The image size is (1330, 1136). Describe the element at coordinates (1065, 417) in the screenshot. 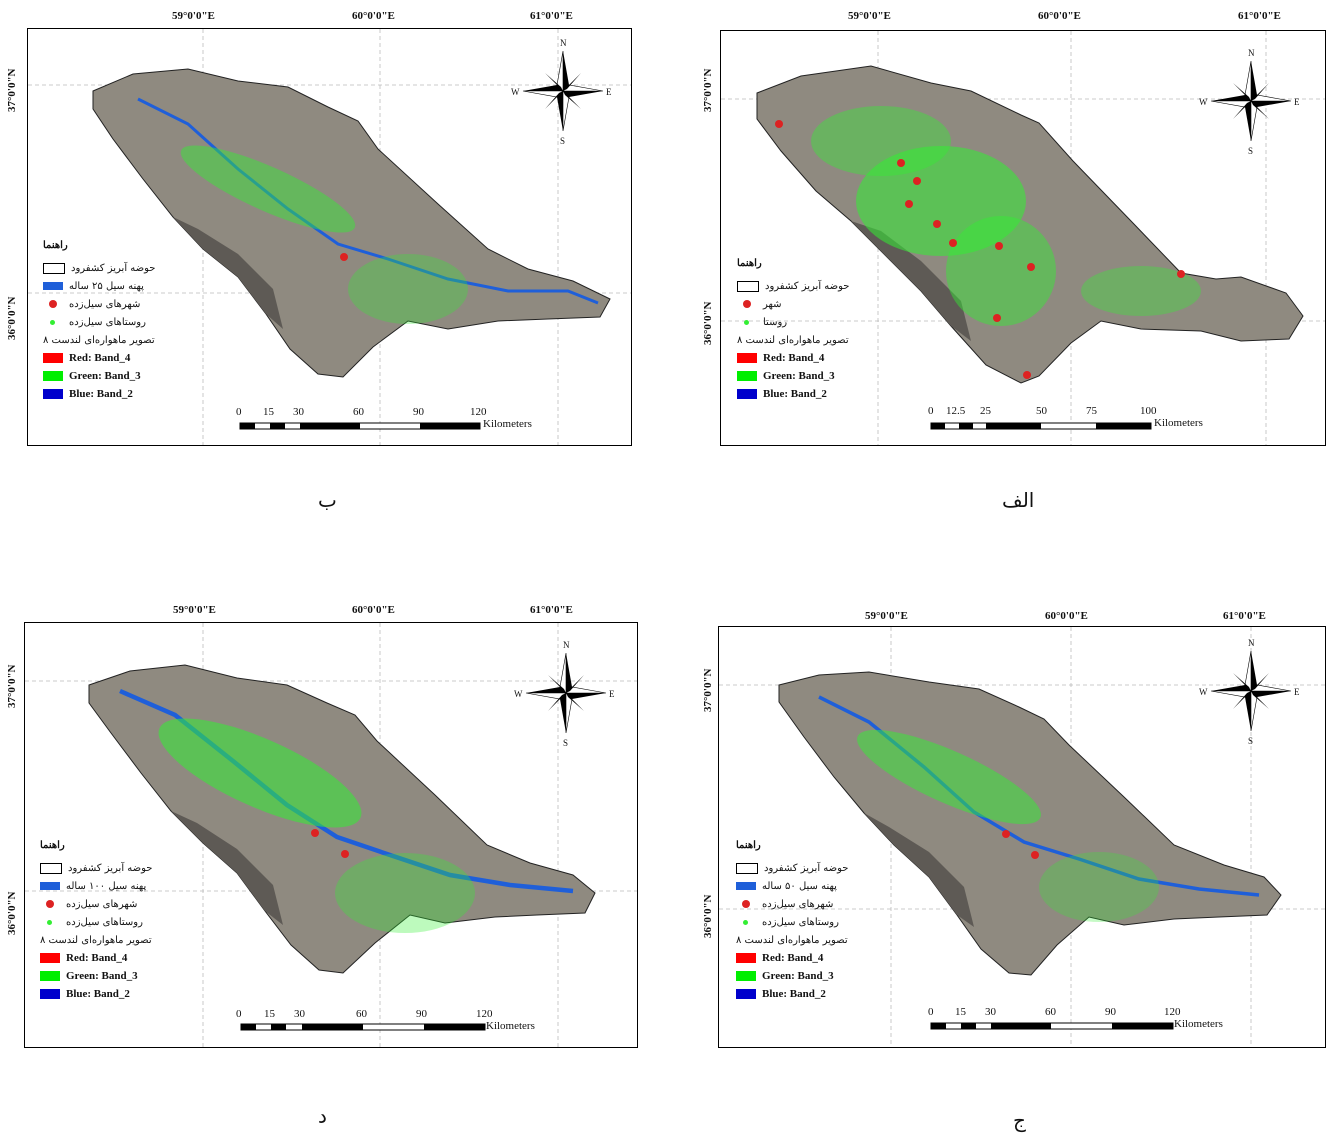

I see `scale-labels: 0 12.5 25 50 75 100 Kilometers` at that location.